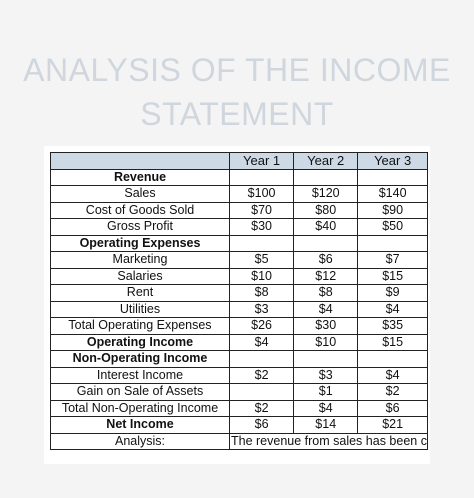  I want to click on analysis-text: The revenue from sales has been c, so click(328, 441).